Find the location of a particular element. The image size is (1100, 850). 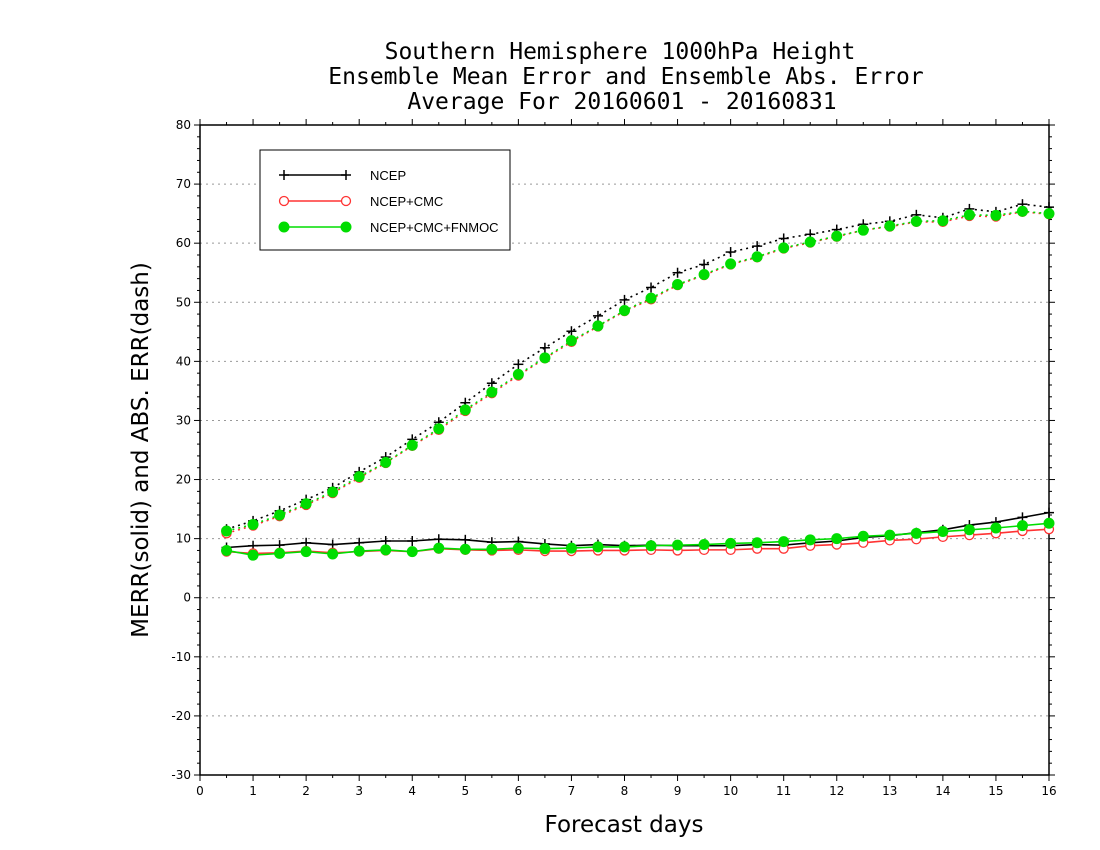

y-tick-label-1: -20 is located at coordinates (181, 716).